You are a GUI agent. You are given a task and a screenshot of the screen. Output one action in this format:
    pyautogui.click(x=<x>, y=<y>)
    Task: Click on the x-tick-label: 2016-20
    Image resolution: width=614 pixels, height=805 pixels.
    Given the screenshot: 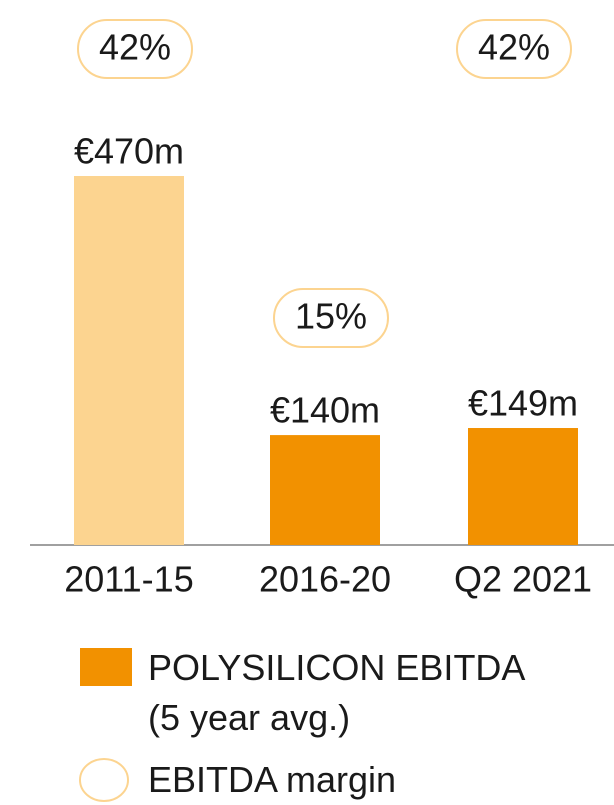 What is the action you would take?
    pyautogui.click(x=325, y=579)
    